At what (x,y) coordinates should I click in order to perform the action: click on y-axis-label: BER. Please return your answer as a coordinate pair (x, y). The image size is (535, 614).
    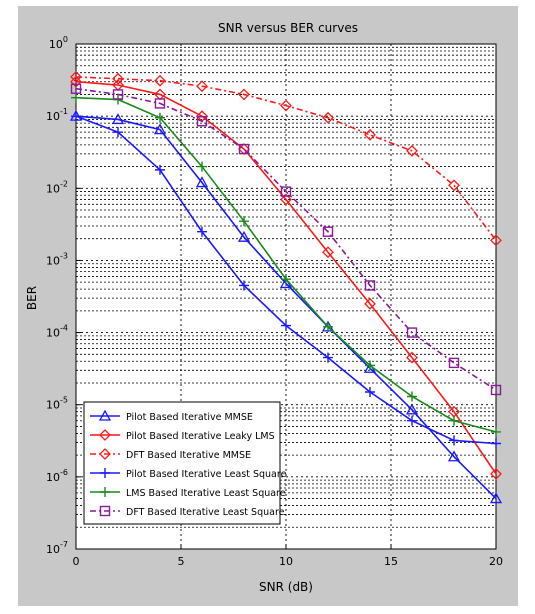
    Looking at the image, I should click on (32, 298).